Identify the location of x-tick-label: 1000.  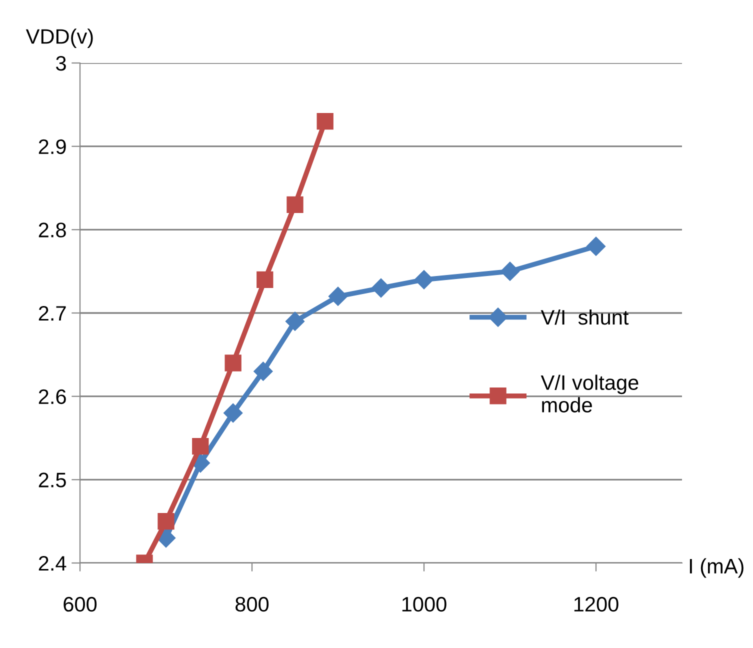
(424, 604).